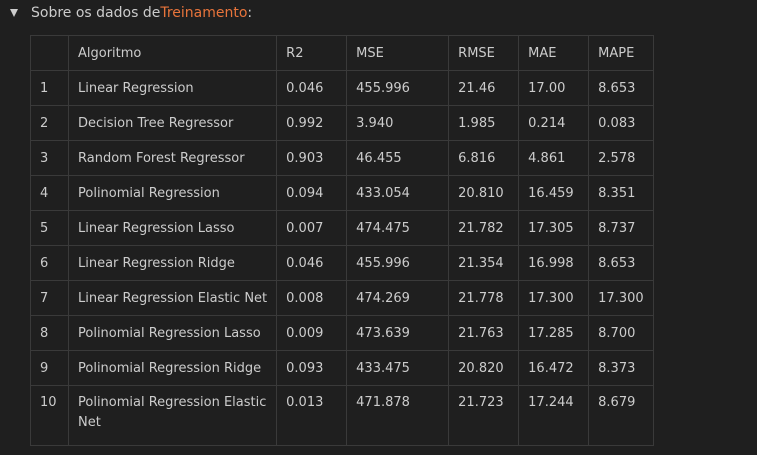 The image size is (757, 455). I want to click on cell-rmse: 20.820, so click(484, 368).